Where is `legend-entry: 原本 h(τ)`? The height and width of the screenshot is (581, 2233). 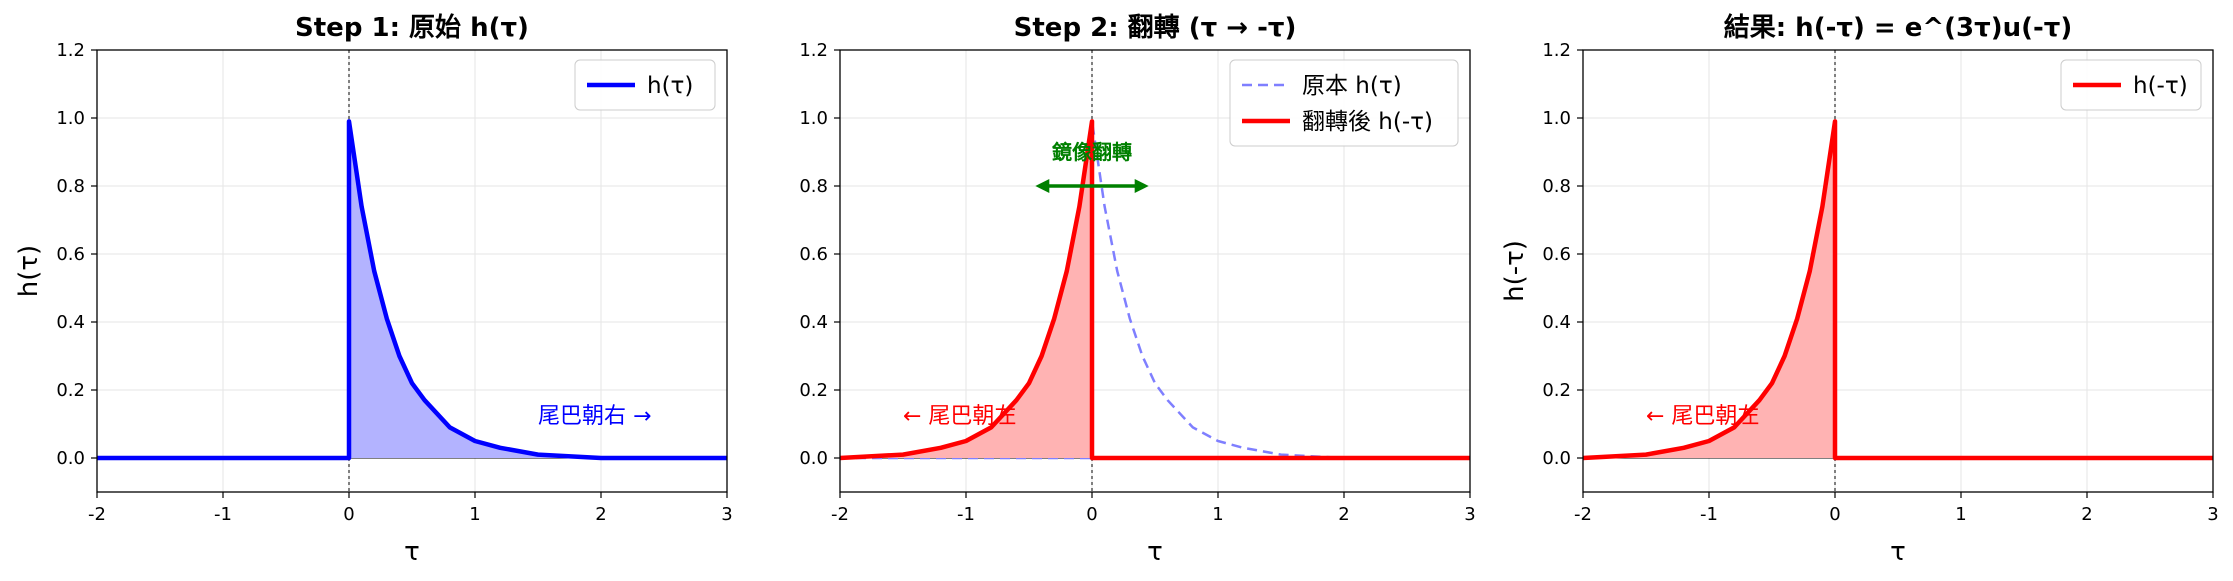 legend-entry: 原本 h(τ) is located at coordinates (1352, 86).